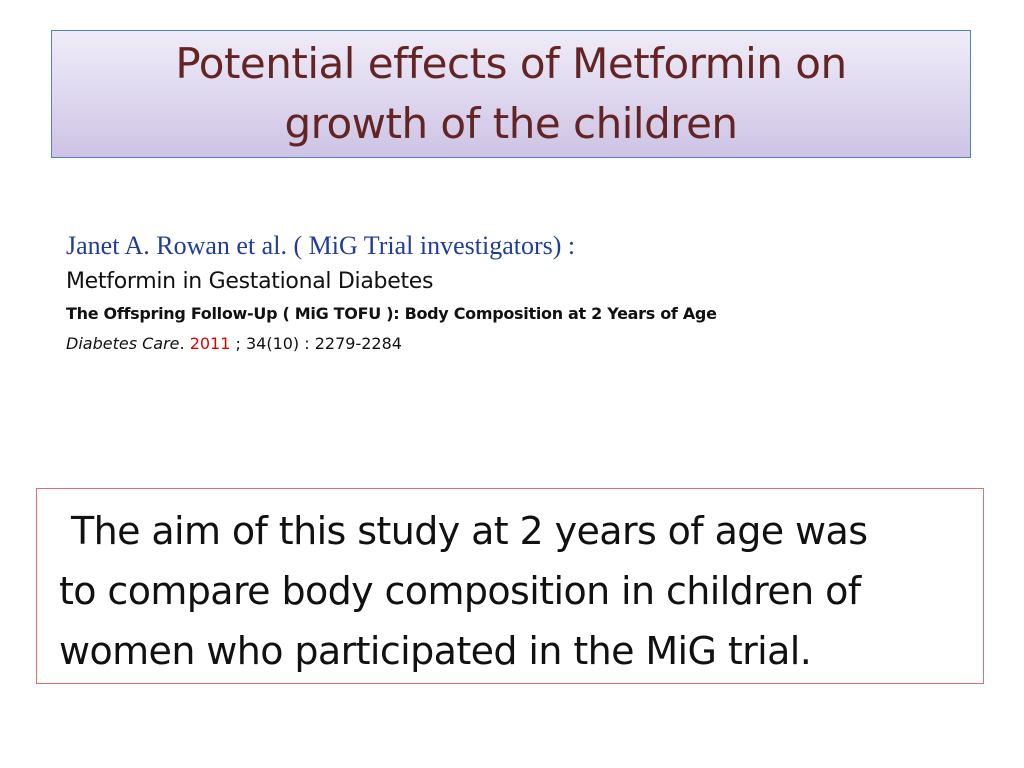 This screenshot has width=1024, height=768. I want to click on reference-journal: Diabetes Care, so click(123, 343).